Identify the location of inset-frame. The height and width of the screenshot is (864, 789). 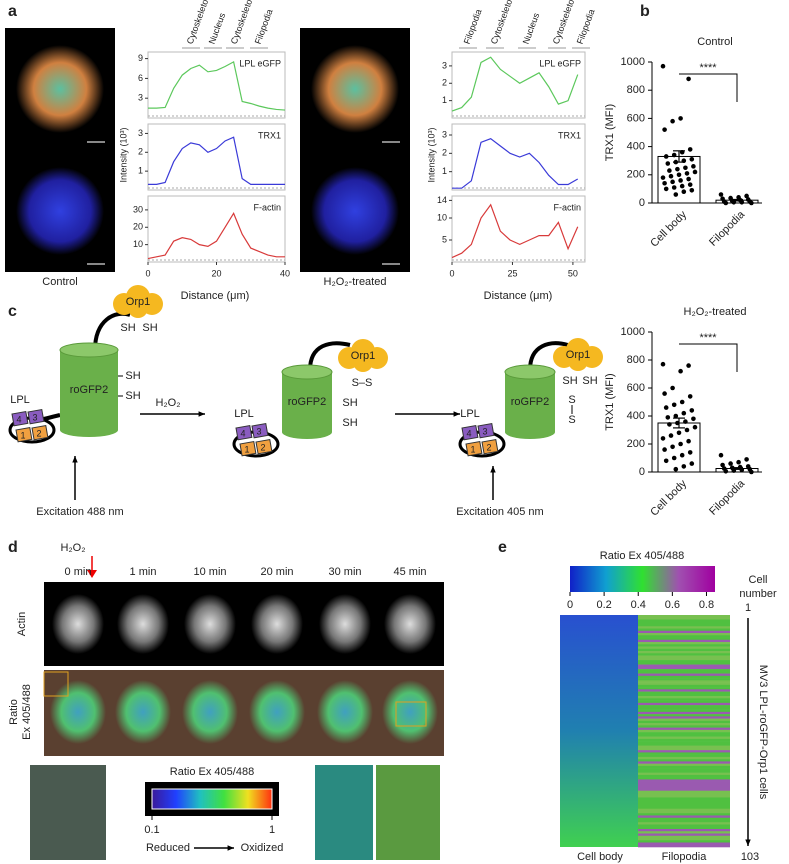
(411, 714).